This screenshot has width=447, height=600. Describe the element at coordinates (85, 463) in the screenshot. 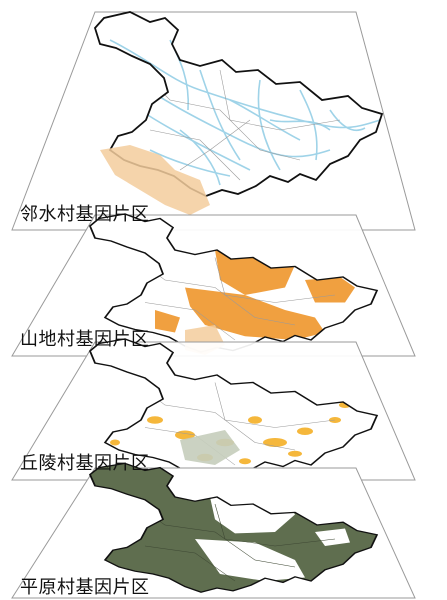

I see `layer-label-hill: 丘陵村基因片区` at that location.